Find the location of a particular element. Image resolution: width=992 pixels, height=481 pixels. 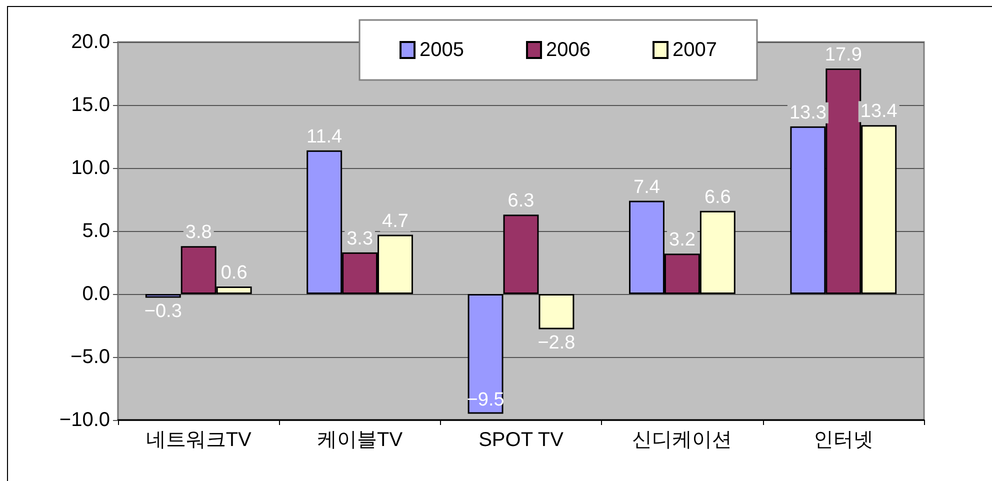

x-tick-label: 인터넷 is located at coordinates (843, 440).